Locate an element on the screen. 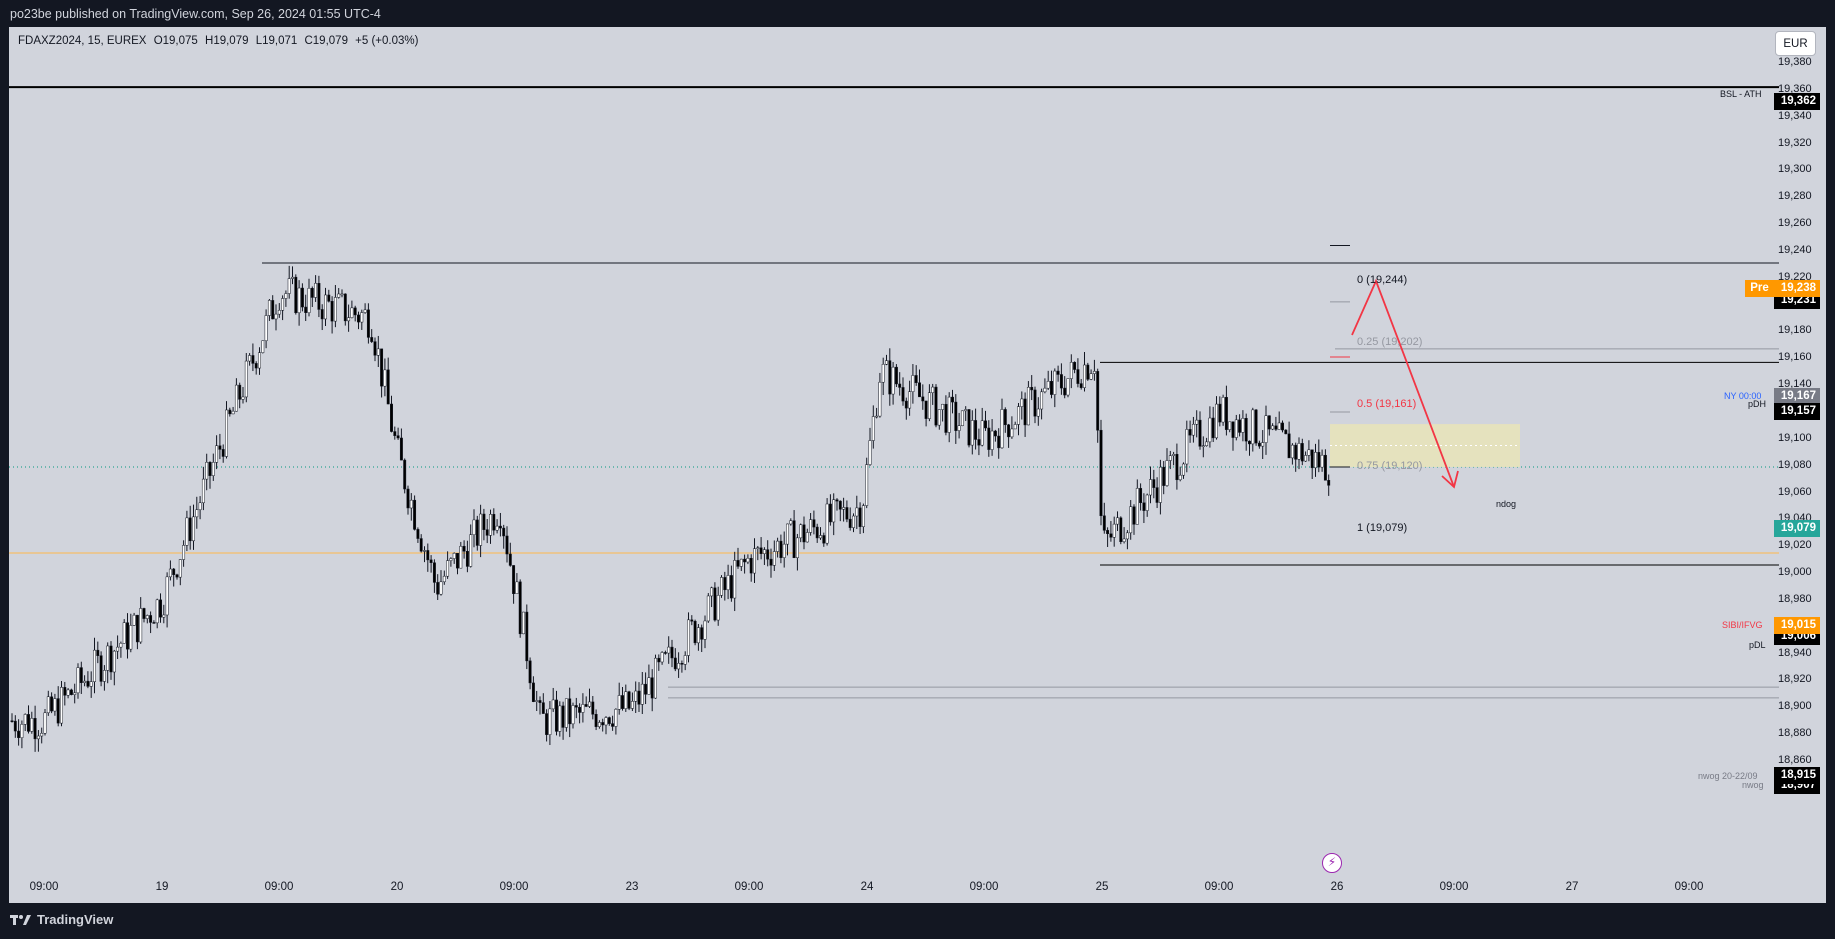 The width and height of the screenshot is (1835, 939). y-tick: 18,860 is located at coordinates (1795, 760).